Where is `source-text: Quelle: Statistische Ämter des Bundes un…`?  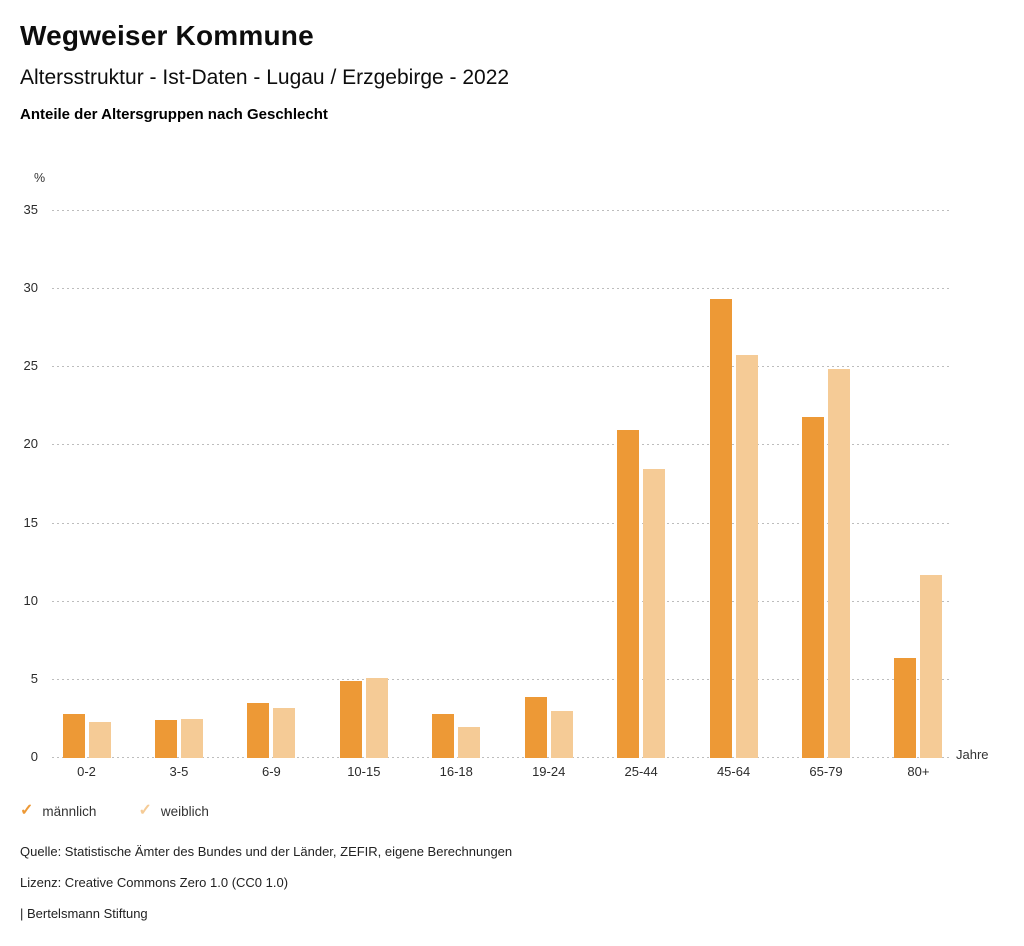
source-text: Quelle: Statistische Ämter des Bundes un… is located at coordinates (266, 851).